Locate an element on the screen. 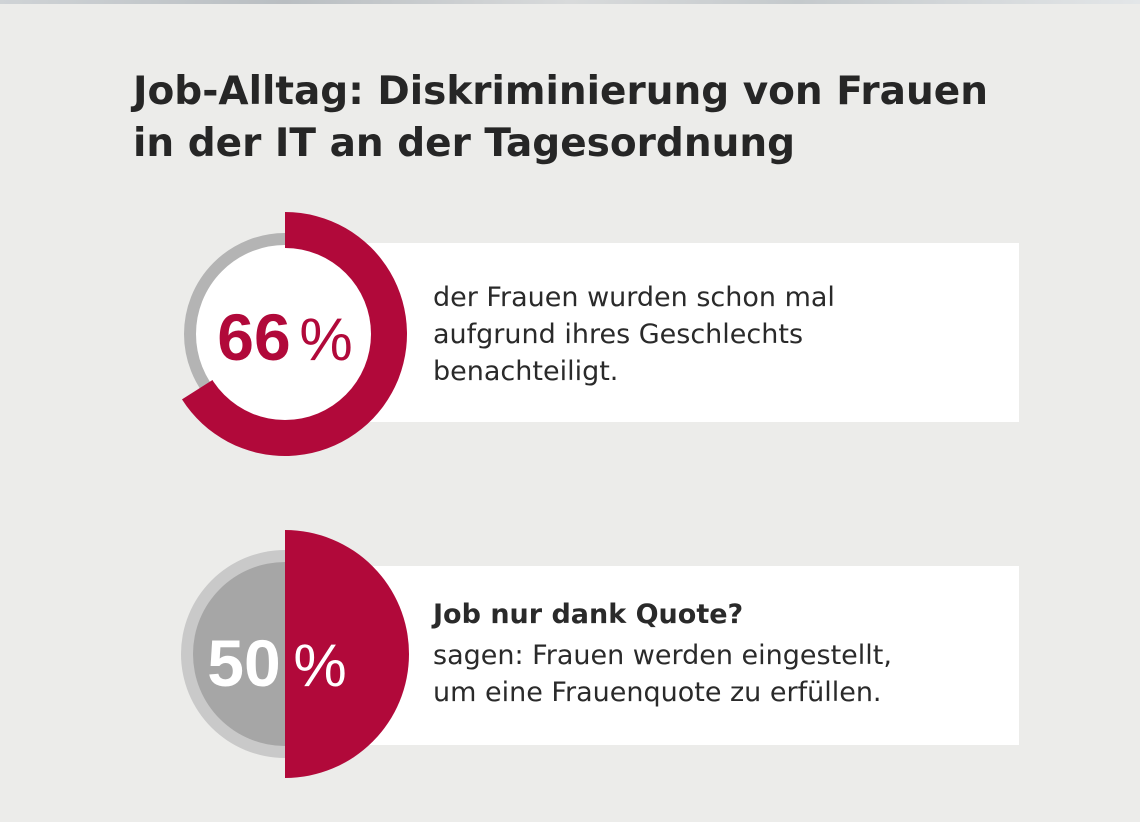 Image resolution: width=1140 pixels, height=822 pixels. description-line: um eine Frauenquote zu erfüllen. is located at coordinates (657, 692).